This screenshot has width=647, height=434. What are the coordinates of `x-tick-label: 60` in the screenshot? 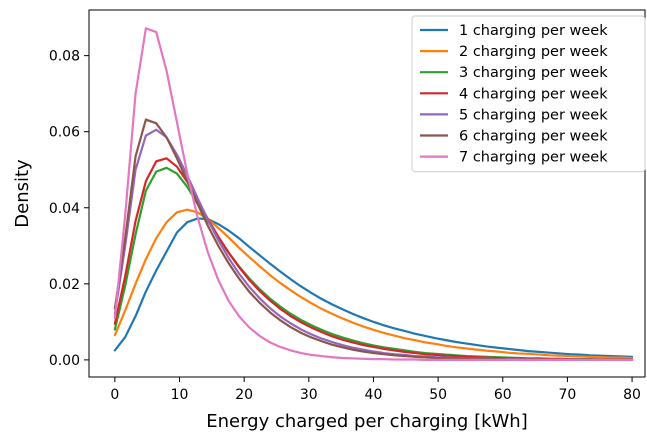 It's located at (503, 395).